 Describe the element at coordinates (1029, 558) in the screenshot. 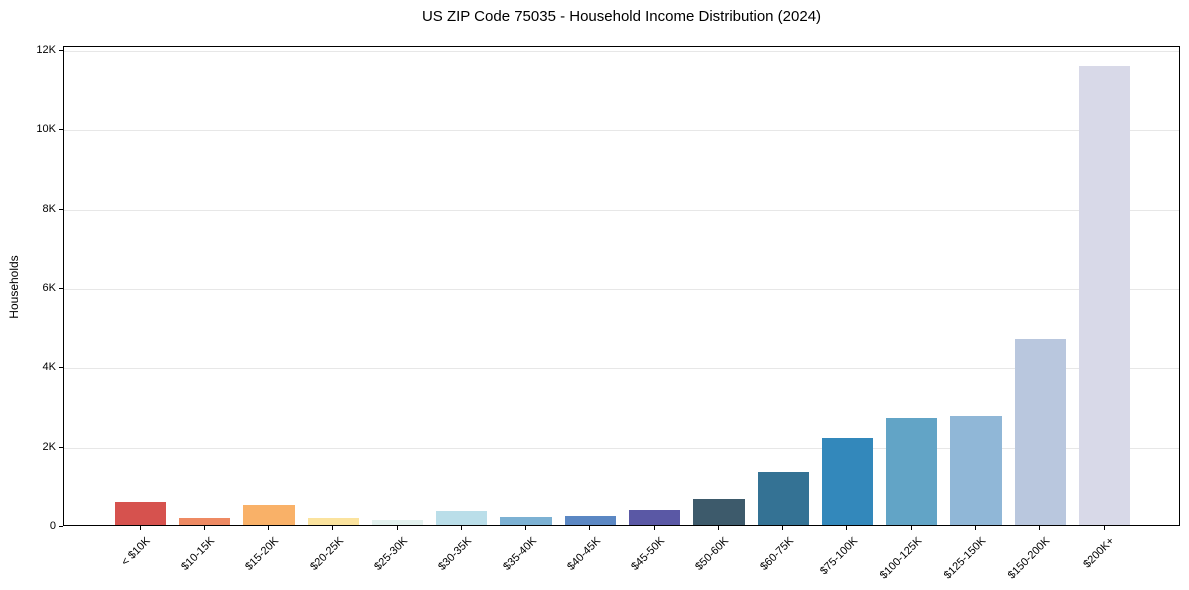

I see `x-tick-label: $150-200K` at that location.